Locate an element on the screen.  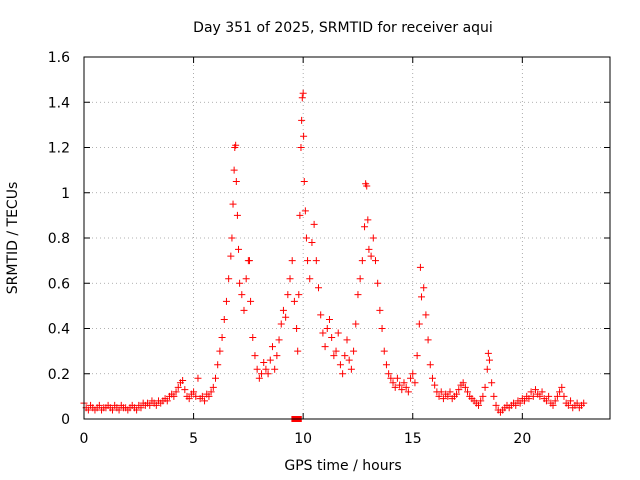
y-tick-label: 0.4 is located at coordinates (59, 330).